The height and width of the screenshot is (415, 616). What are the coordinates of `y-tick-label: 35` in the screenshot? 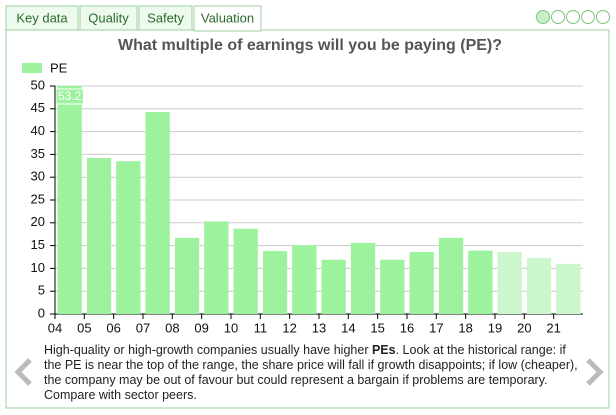 It's located at (38, 153).